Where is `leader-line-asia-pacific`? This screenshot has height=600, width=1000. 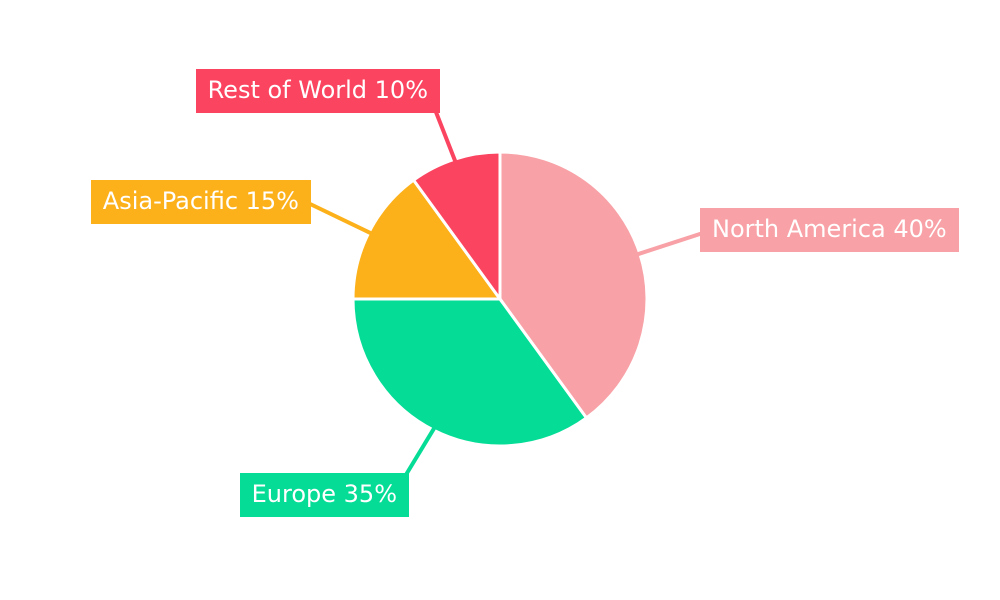
leader-line-asia-pacific is located at coordinates (338, 217).